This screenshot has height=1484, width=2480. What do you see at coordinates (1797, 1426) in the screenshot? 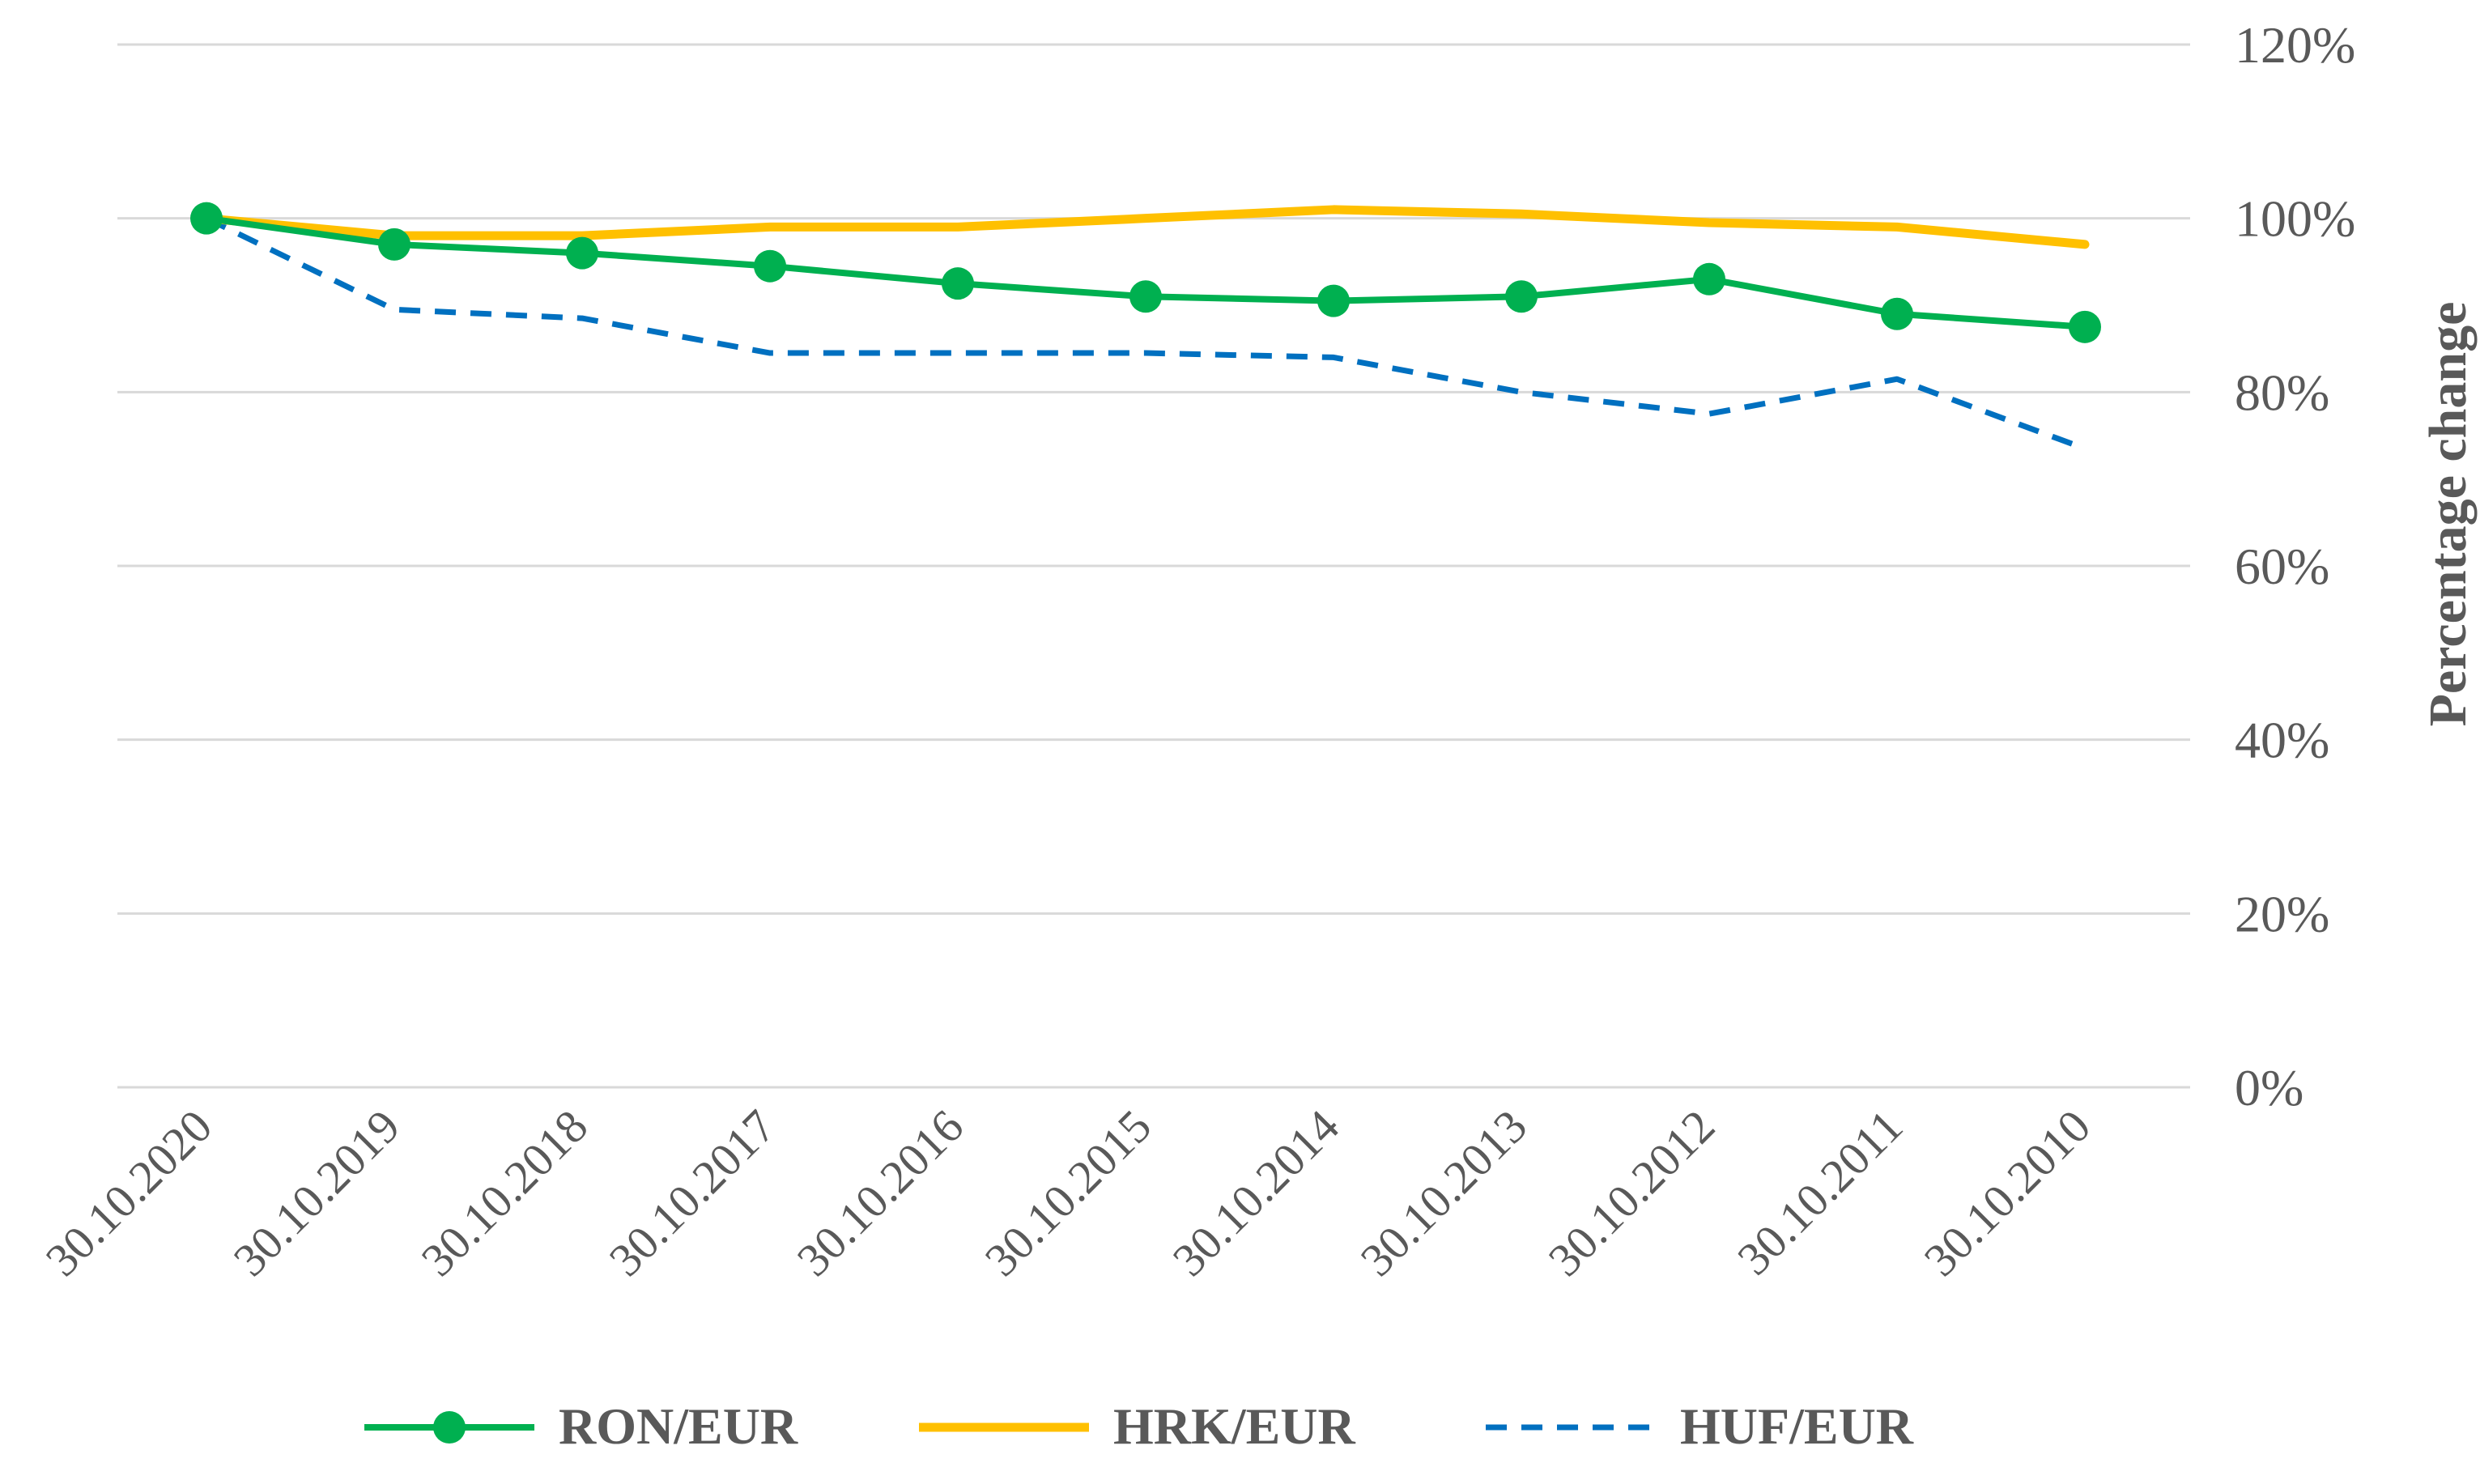
I see `legend-label: HUF/EUR` at bounding box center [1797, 1426].